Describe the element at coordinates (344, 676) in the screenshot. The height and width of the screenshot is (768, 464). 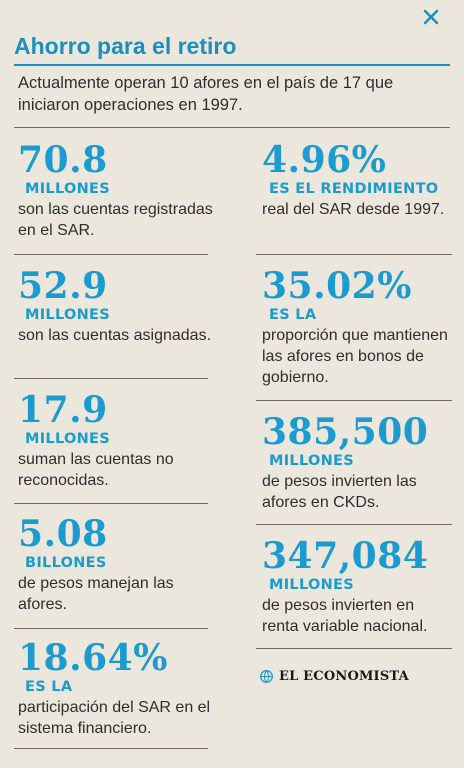
I see `brand-name: EL ECONOMISTA` at that location.